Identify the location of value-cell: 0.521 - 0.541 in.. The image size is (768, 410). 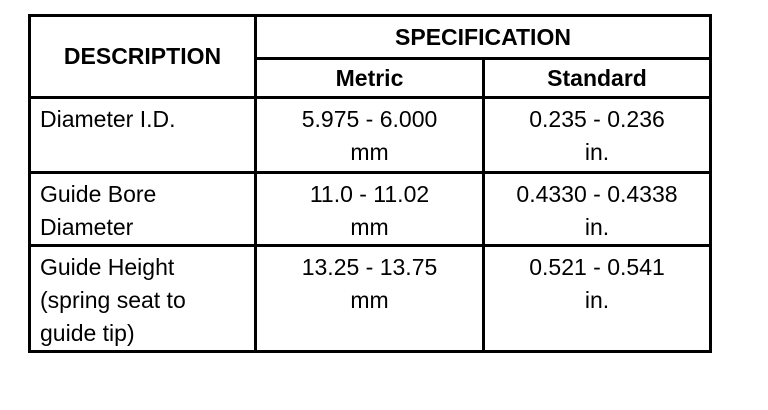
(597, 298).